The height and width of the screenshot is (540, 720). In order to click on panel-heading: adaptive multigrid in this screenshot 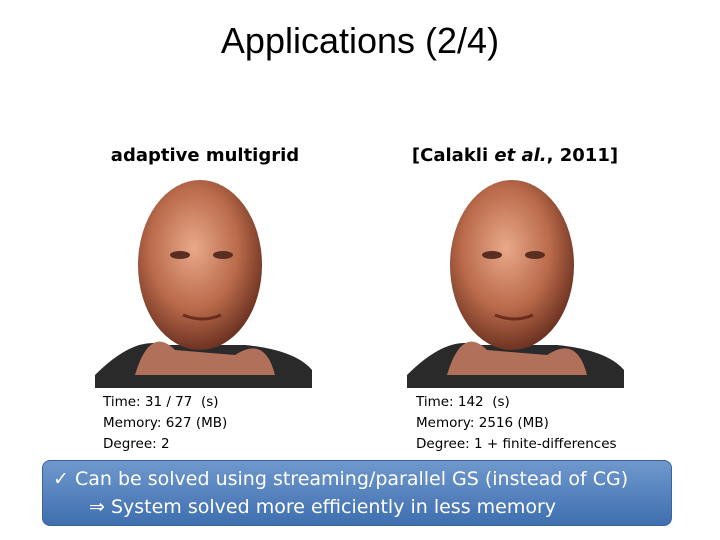, I will do `click(205, 155)`.